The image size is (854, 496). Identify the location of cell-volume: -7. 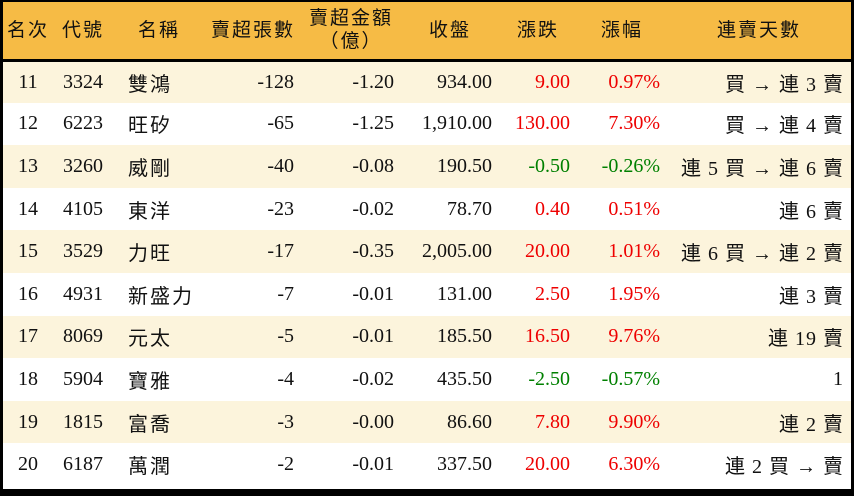
(253, 294).